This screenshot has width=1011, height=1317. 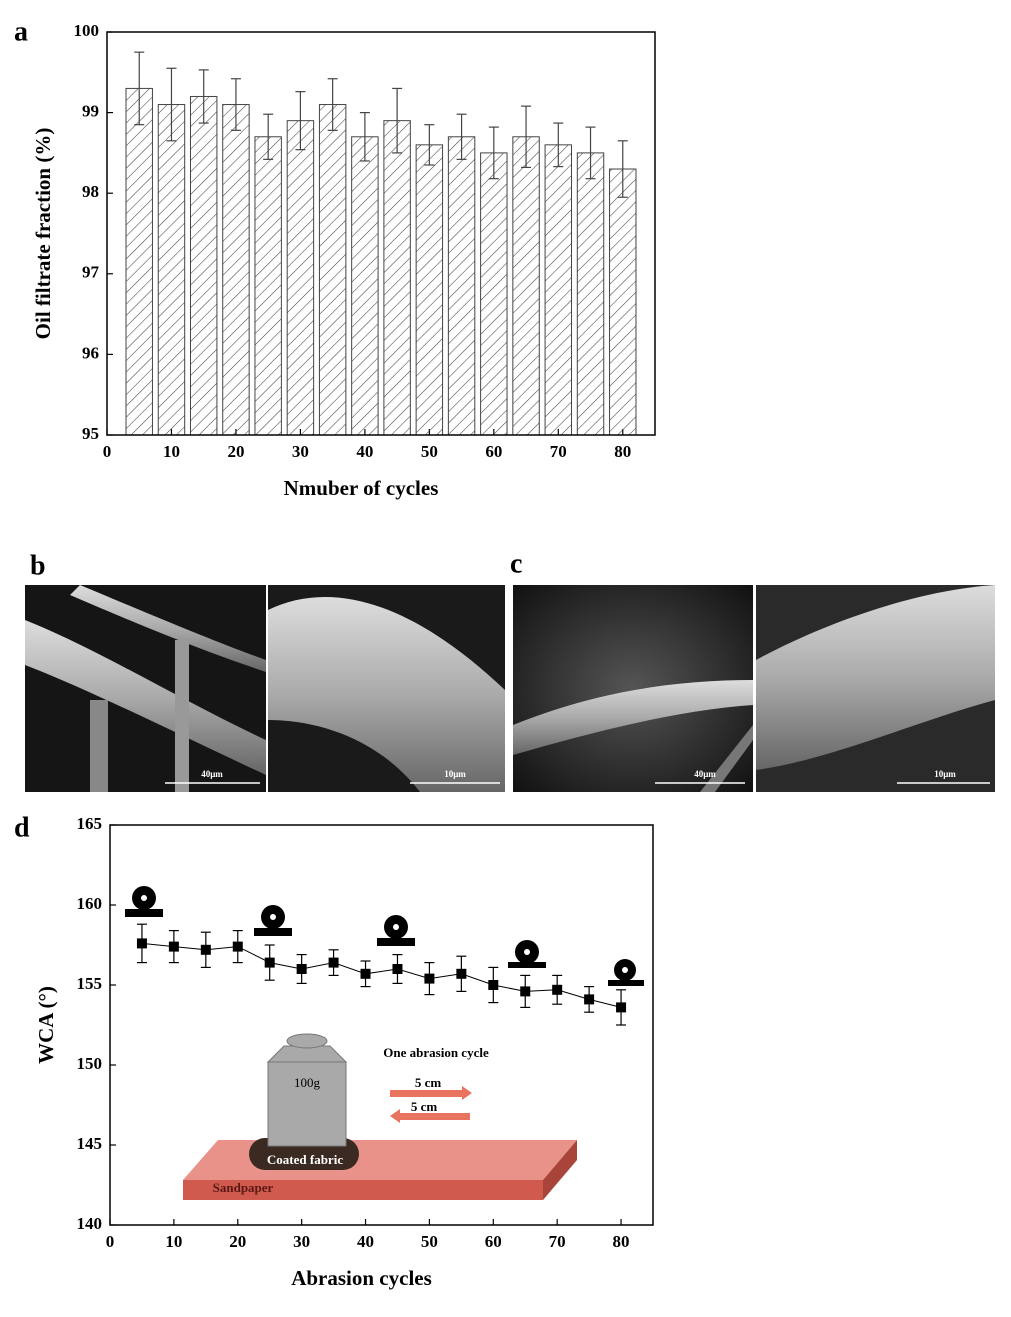 I want to click on y-tick-label: 150, so click(x=90, y=1063).